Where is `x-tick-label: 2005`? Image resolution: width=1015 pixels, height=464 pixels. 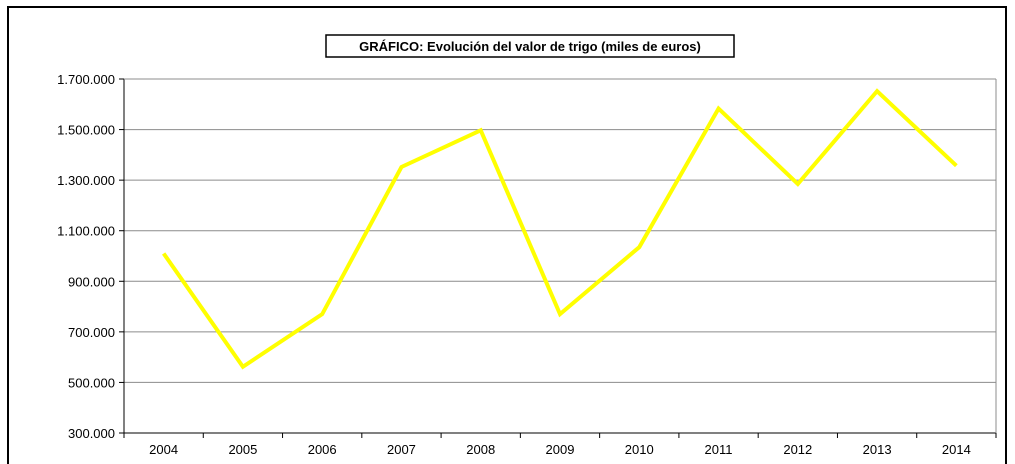 x-tick-label: 2005 is located at coordinates (242, 449).